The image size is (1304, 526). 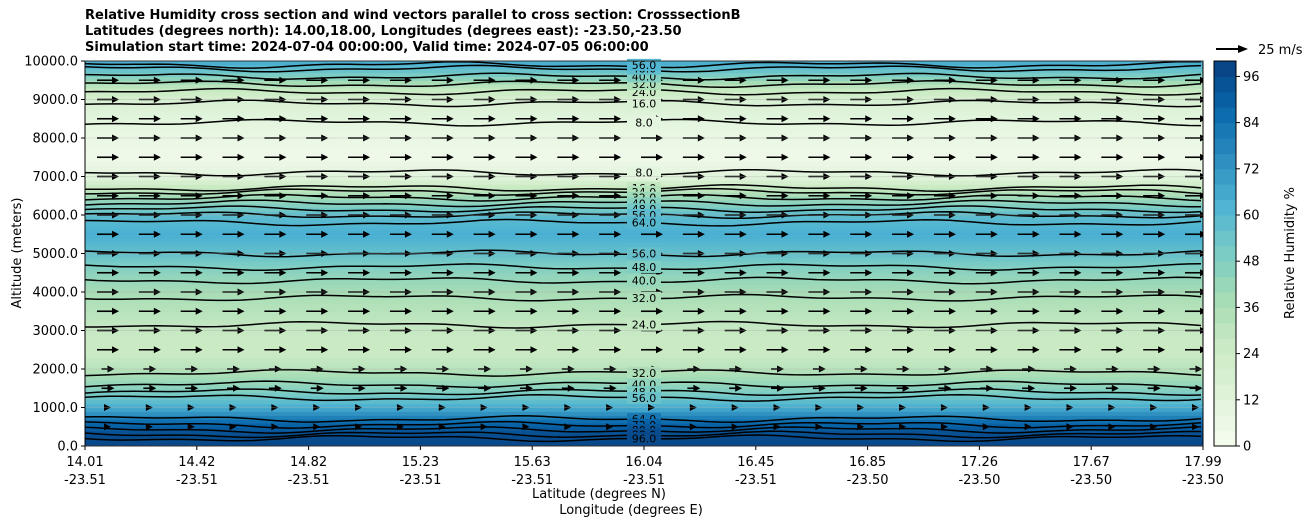 What do you see at coordinates (644, 280) in the screenshot?
I see `contour-label: 40.0` at bounding box center [644, 280].